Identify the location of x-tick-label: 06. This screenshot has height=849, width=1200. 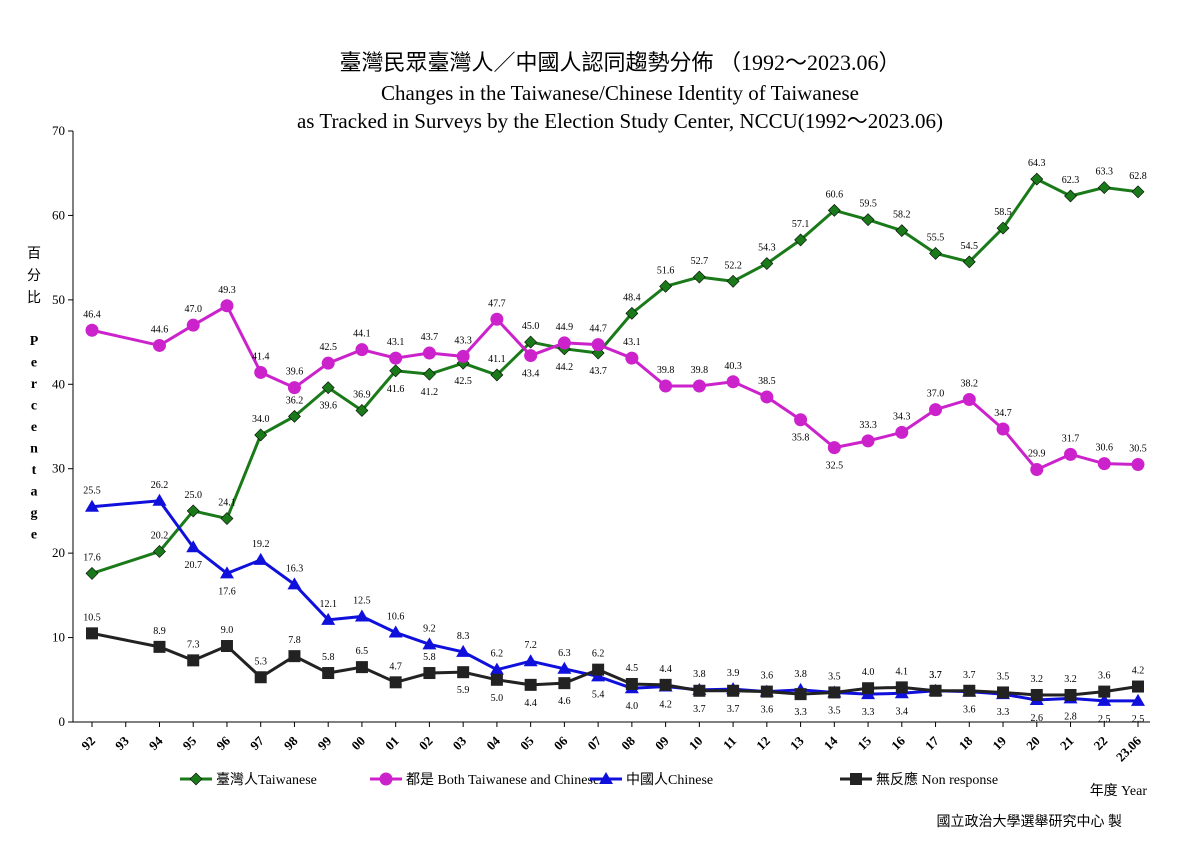
(561, 743).